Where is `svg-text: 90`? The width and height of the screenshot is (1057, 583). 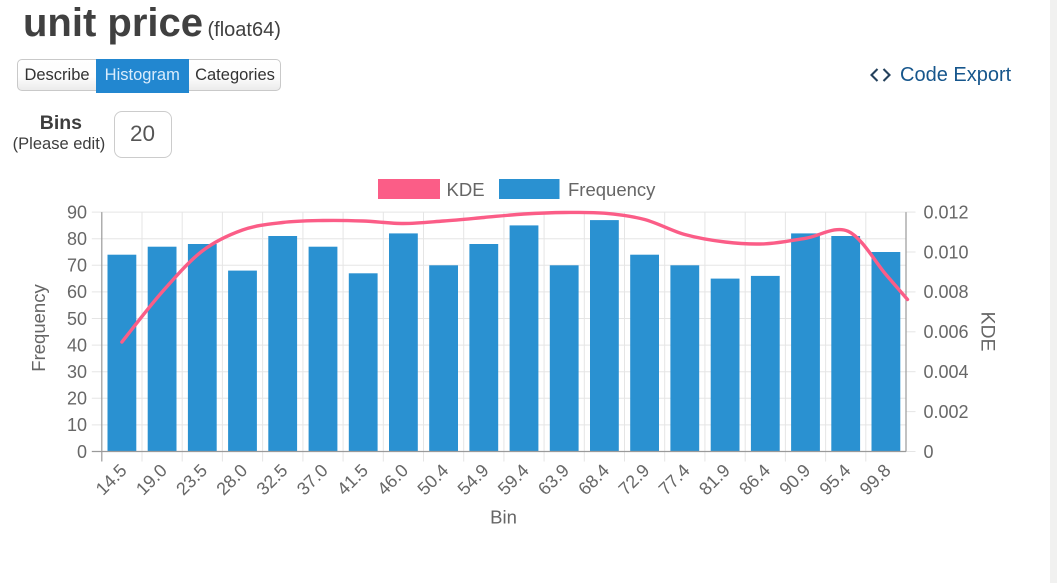
svg-text: 90 is located at coordinates (77, 212).